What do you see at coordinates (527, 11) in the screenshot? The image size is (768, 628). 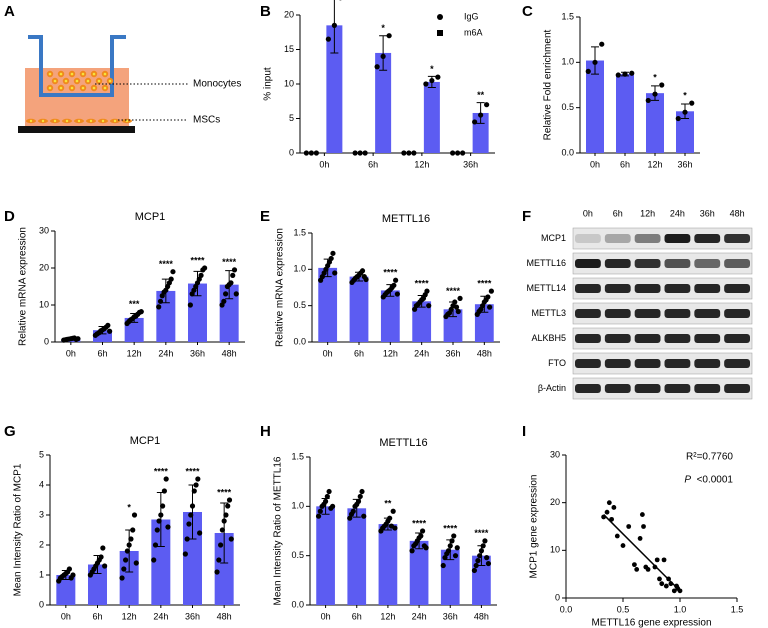 I see `panel-letter: C` at bounding box center [527, 11].